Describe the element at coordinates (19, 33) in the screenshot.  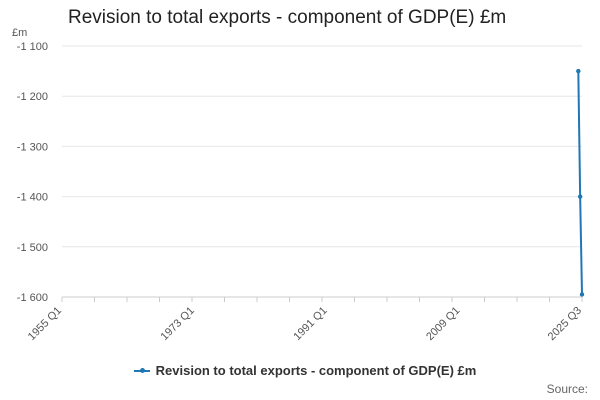
I see `y-axis-unit-label: £m` at that location.